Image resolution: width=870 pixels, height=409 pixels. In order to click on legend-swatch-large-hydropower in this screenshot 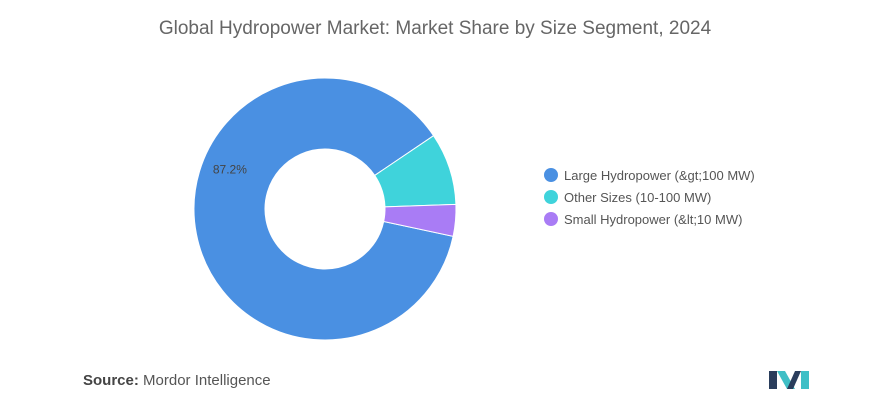, I will do `click(551, 175)`.